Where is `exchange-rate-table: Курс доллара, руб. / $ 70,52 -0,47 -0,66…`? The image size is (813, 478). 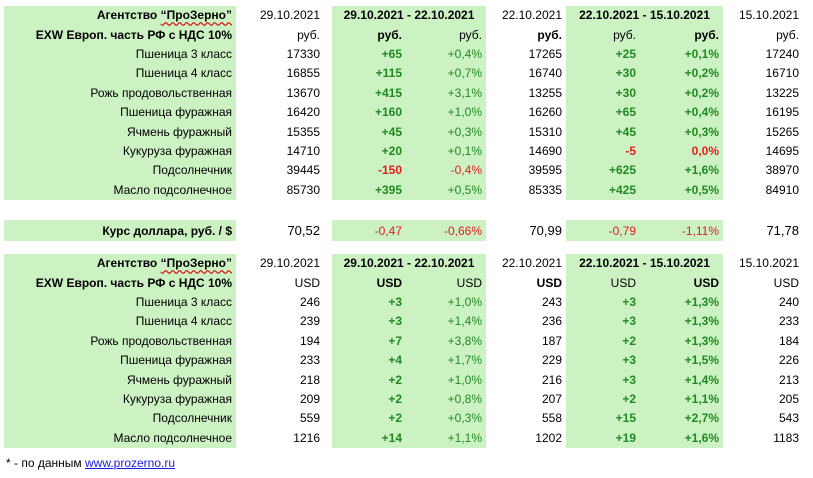
exchange-rate-table: Курс доллара, руб. / $ 70,52 -0,47 -0,66… is located at coordinates (403, 230).